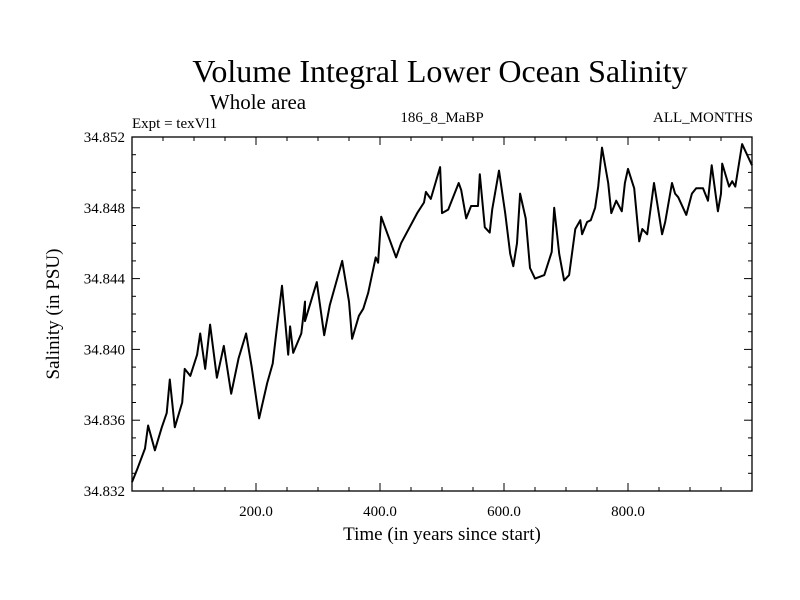  What do you see at coordinates (174, 124) in the screenshot?
I see `experiment-label: Expt = texVl1` at bounding box center [174, 124].